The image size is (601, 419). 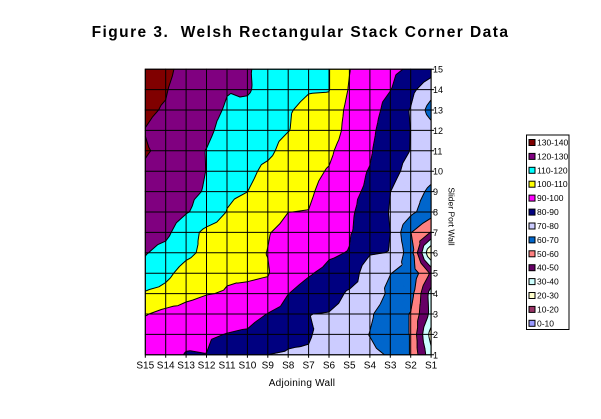 I want to click on svg-text: 5, so click(x=435, y=274).